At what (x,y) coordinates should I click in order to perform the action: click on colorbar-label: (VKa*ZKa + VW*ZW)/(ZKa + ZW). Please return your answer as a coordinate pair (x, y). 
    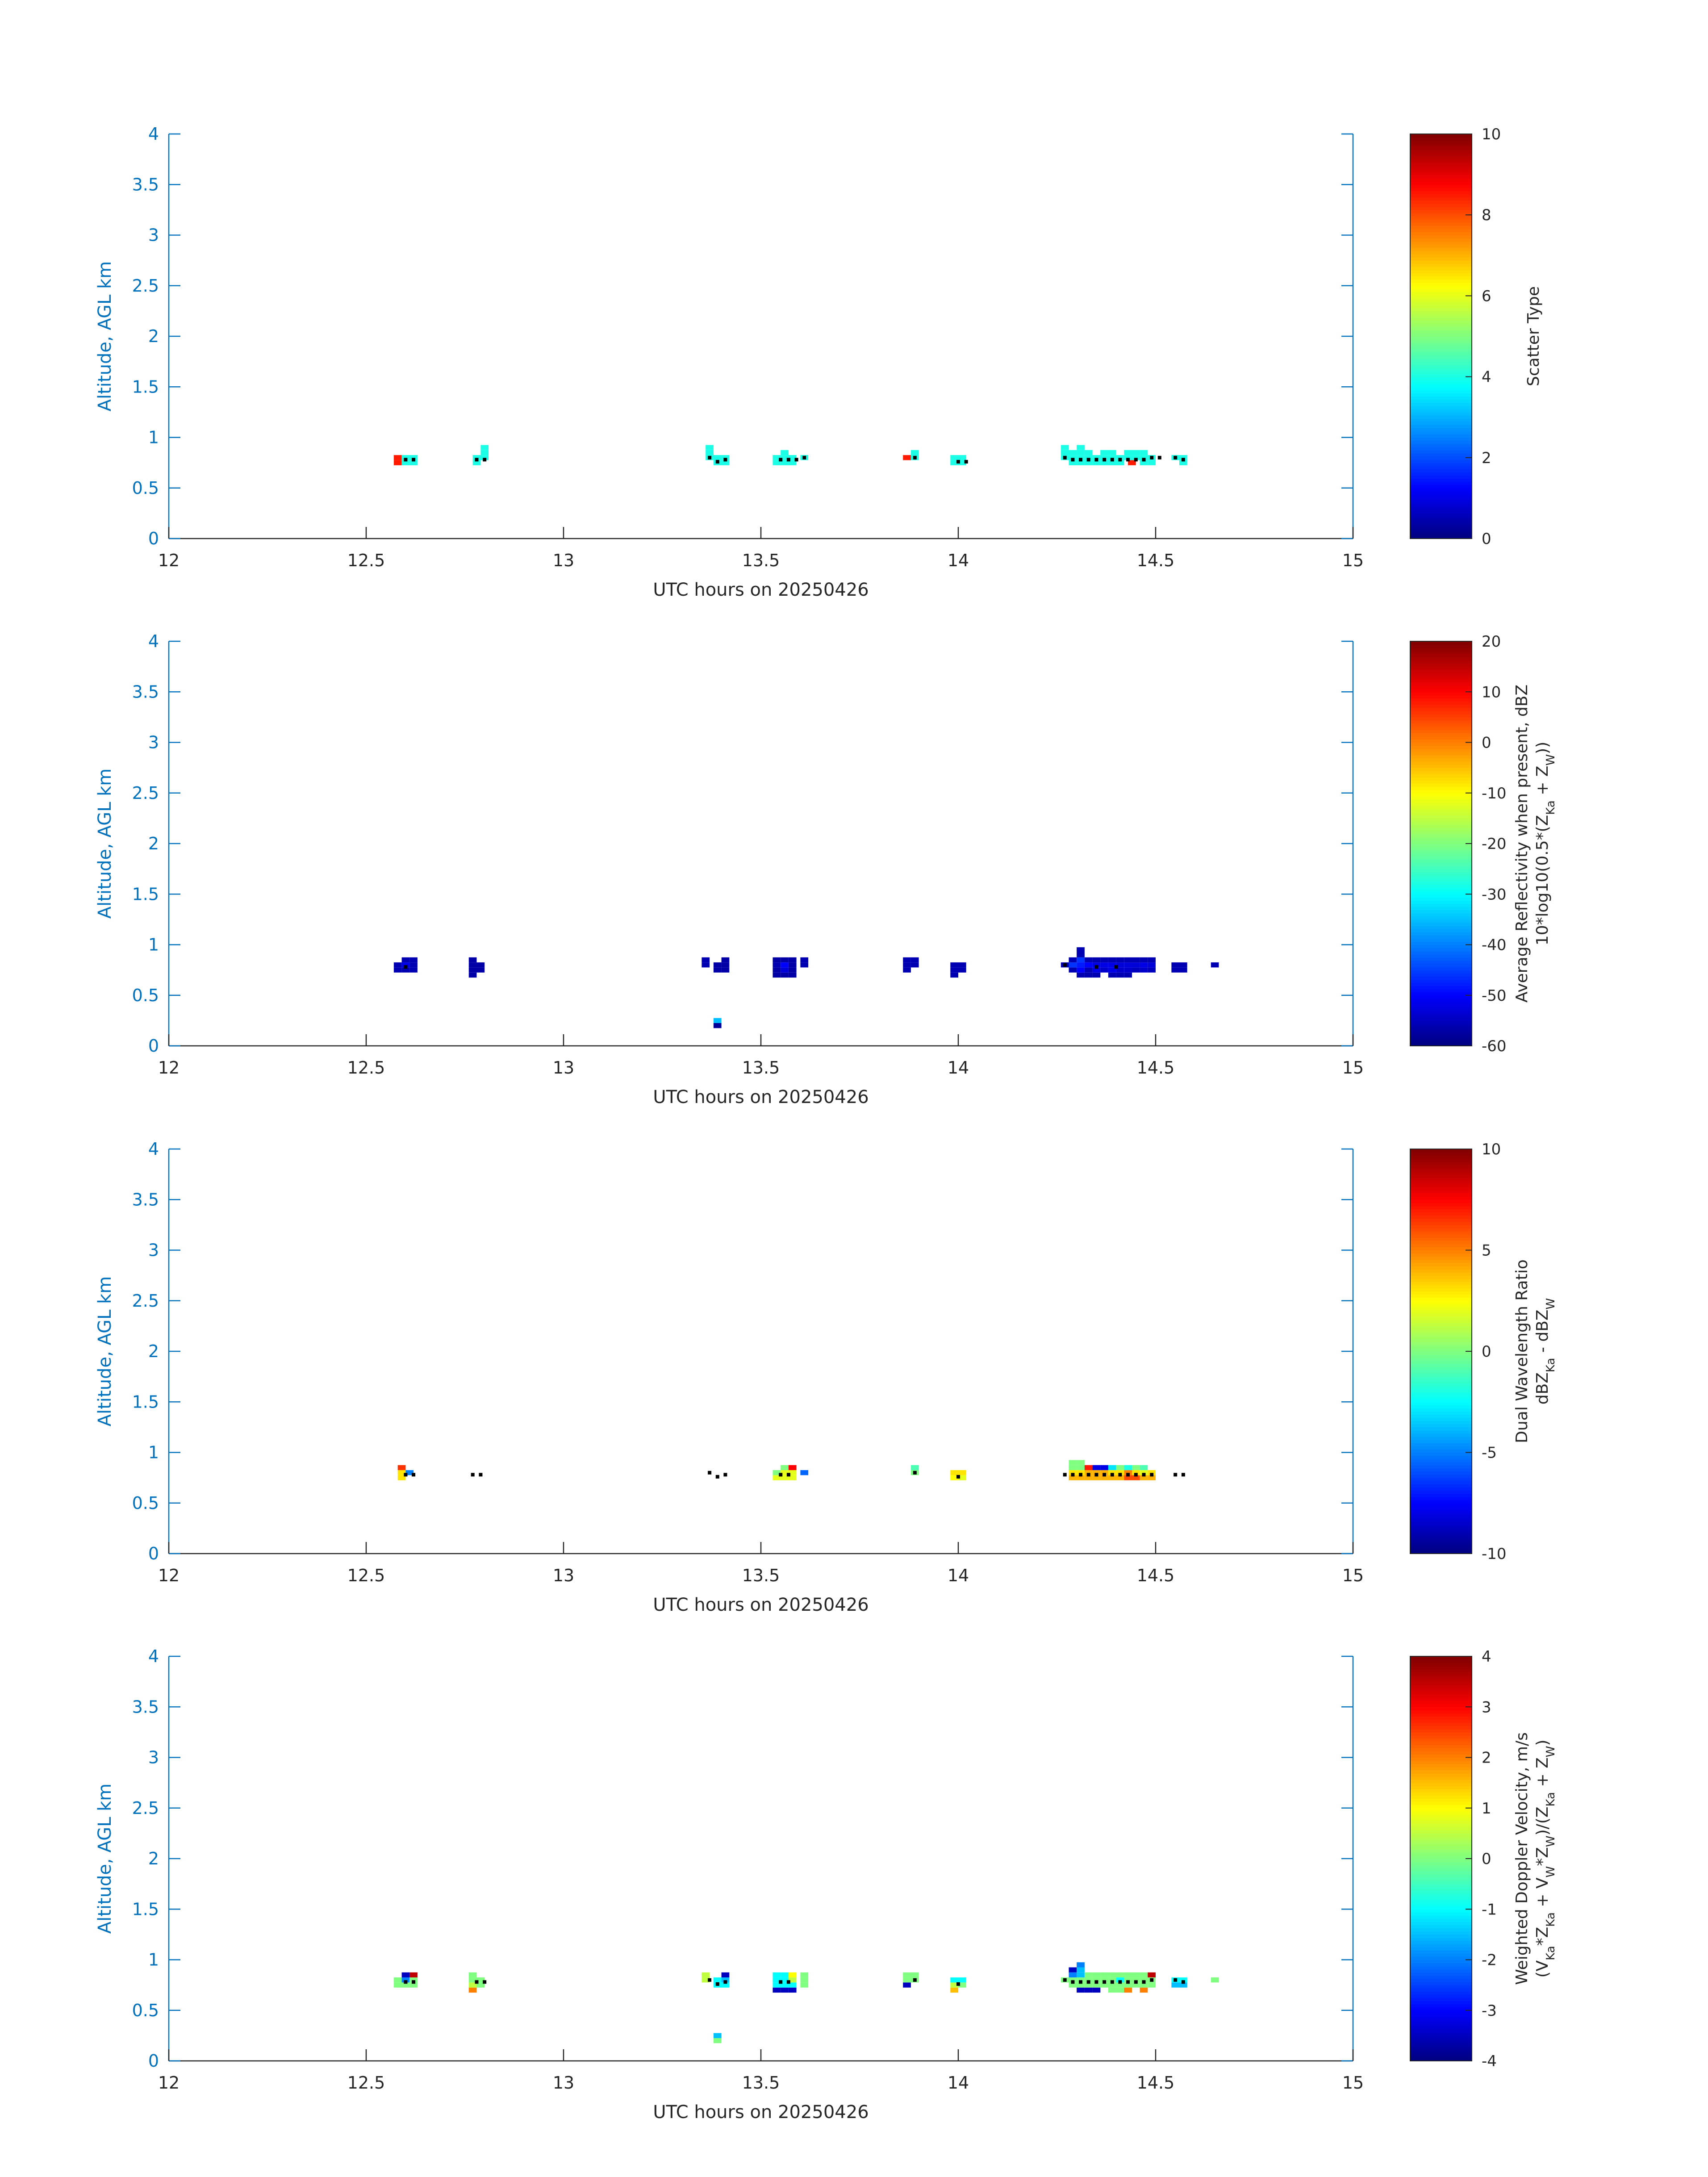
    Looking at the image, I should click on (1545, 1858).